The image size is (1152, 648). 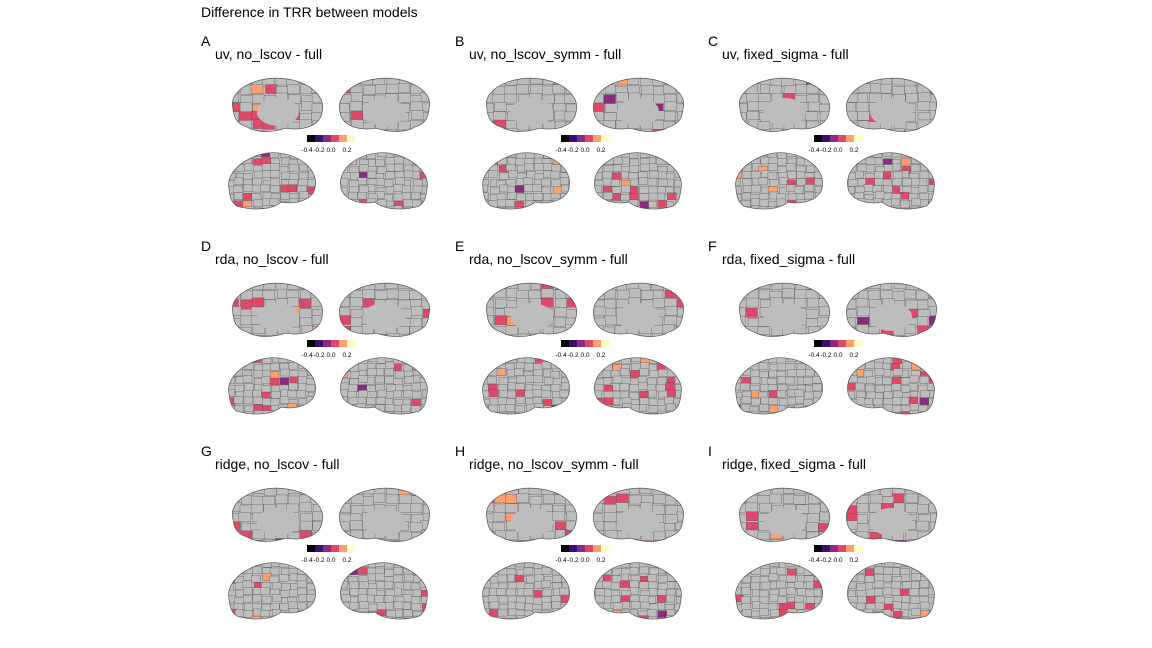 What do you see at coordinates (789, 259) in the screenshot?
I see `panel-title: rda, fixed_sigma - full` at bounding box center [789, 259].